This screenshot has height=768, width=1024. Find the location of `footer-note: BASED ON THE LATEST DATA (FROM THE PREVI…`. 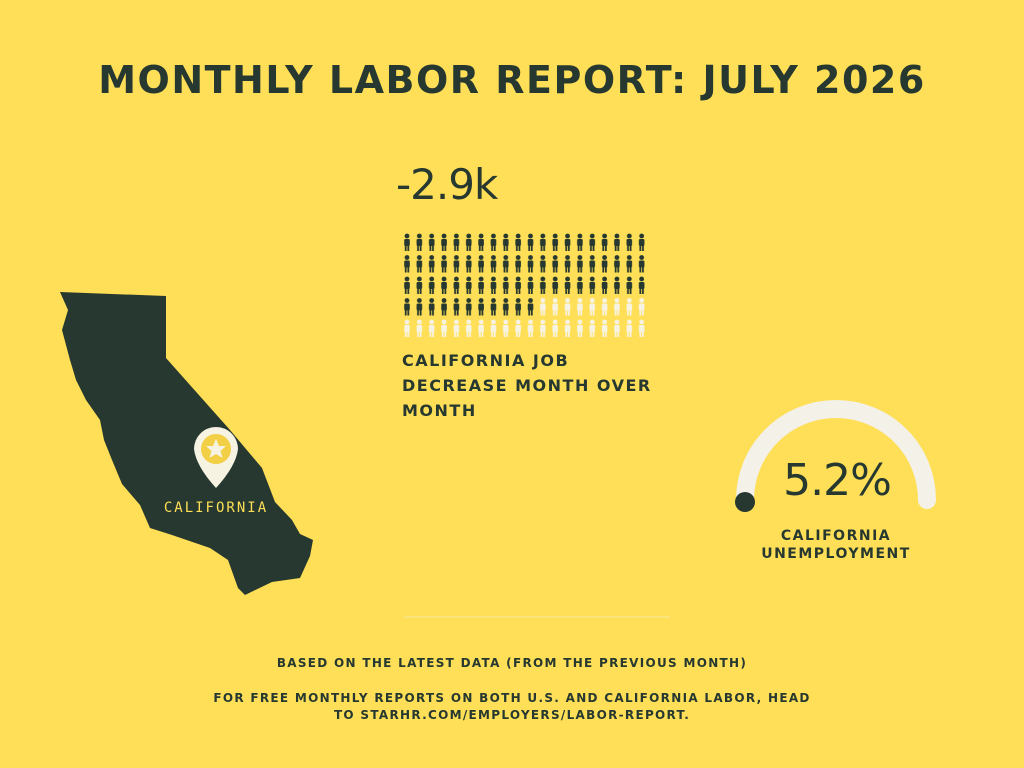

footer-note: BASED ON THE LATEST DATA (FROM THE PREVI… is located at coordinates (512, 663).